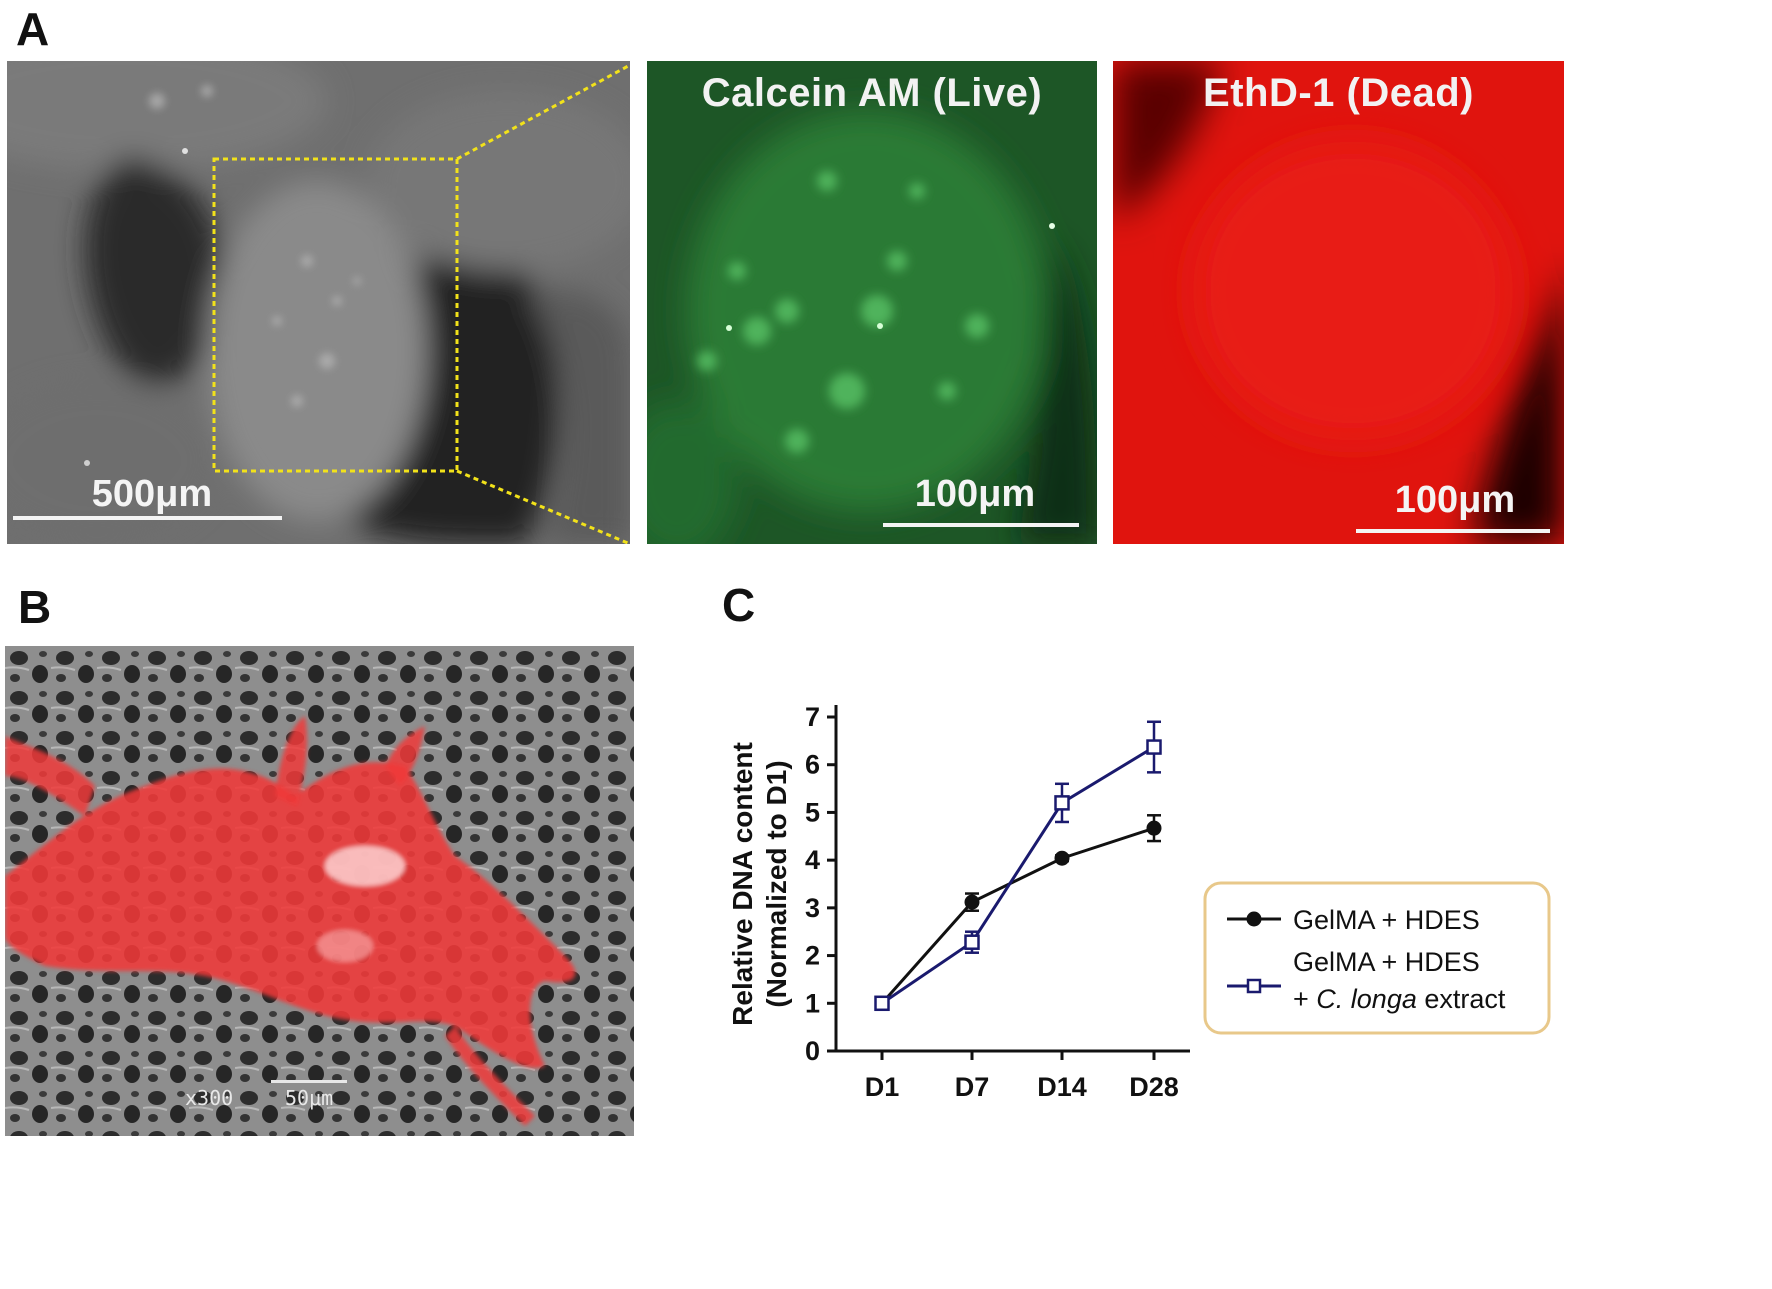 The height and width of the screenshot is (1289, 1772). I want to click on y-tick-label: 4, so click(812, 860).